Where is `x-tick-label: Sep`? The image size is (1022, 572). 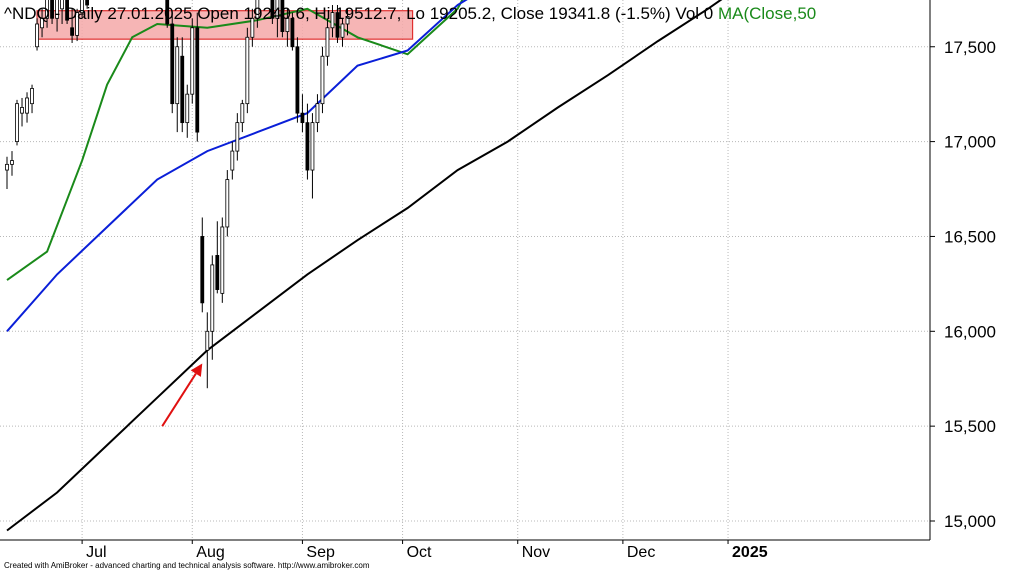
x-tick-label: Sep is located at coordinates (320, 552).